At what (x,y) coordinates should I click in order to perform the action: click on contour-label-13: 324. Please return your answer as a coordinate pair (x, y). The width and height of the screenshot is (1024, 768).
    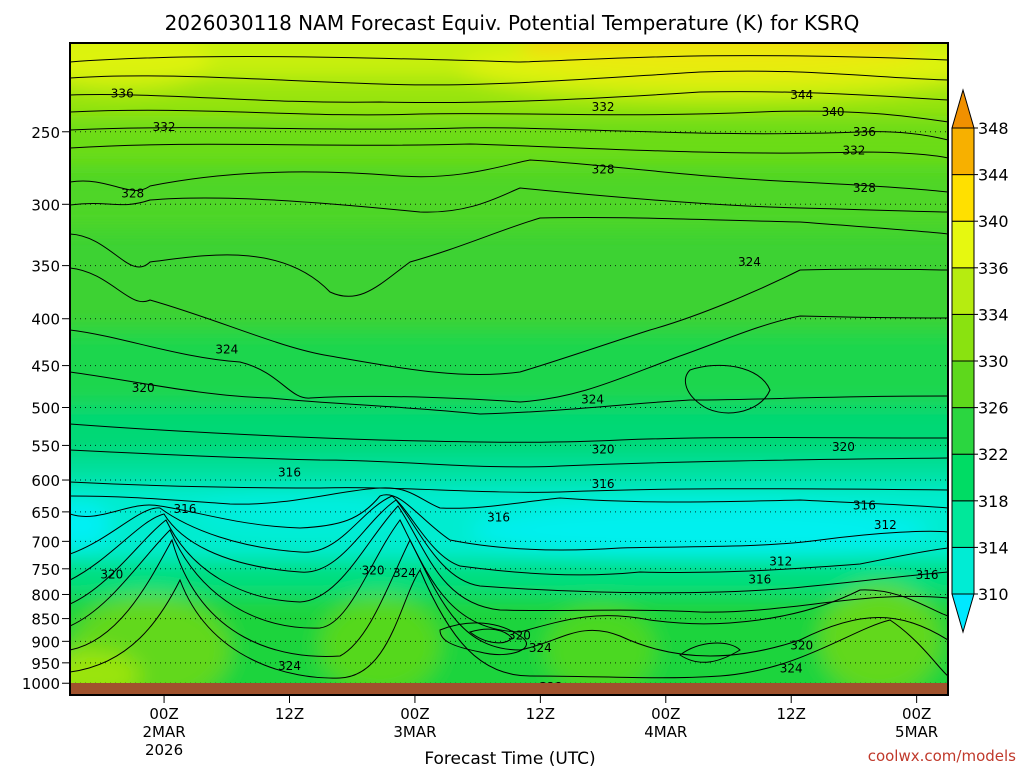
    Looking at the image, I should click on (592, 399).